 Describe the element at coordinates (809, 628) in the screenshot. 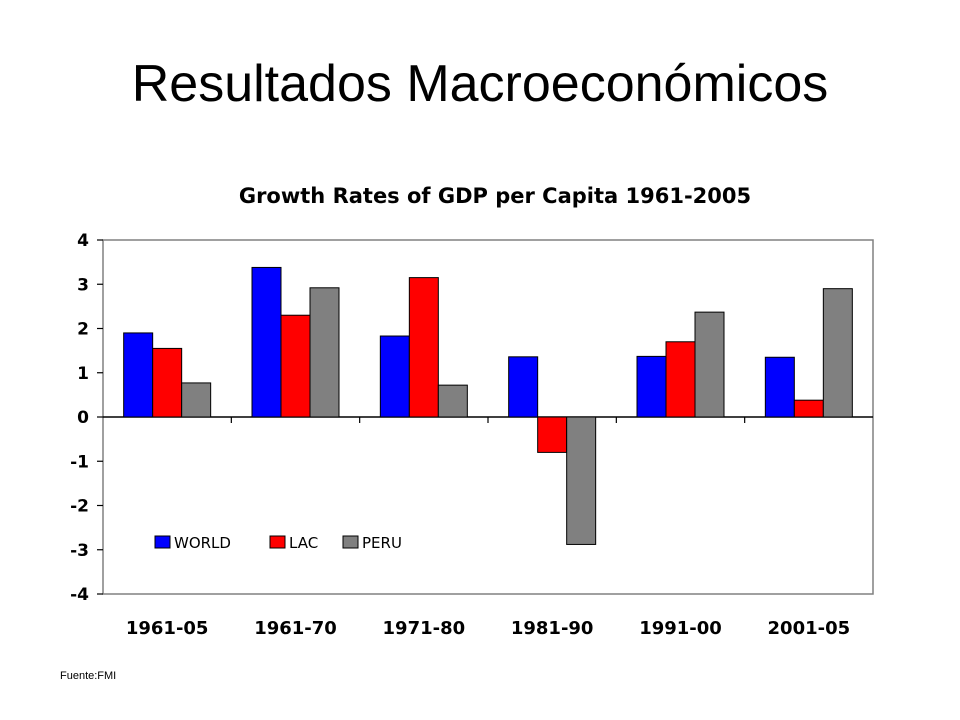

I see `x-category-label: 2001-05` at that location.